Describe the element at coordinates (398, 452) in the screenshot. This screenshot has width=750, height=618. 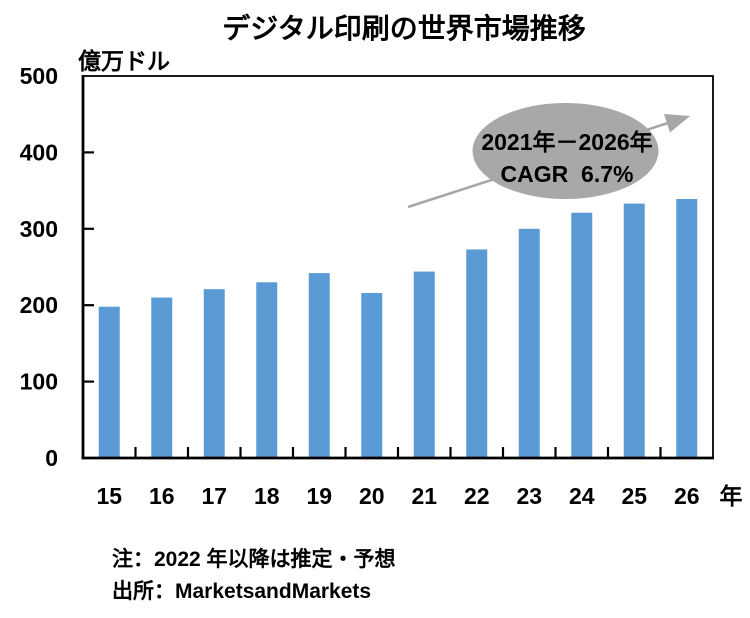
I see `x-axis-ticks` at that location.